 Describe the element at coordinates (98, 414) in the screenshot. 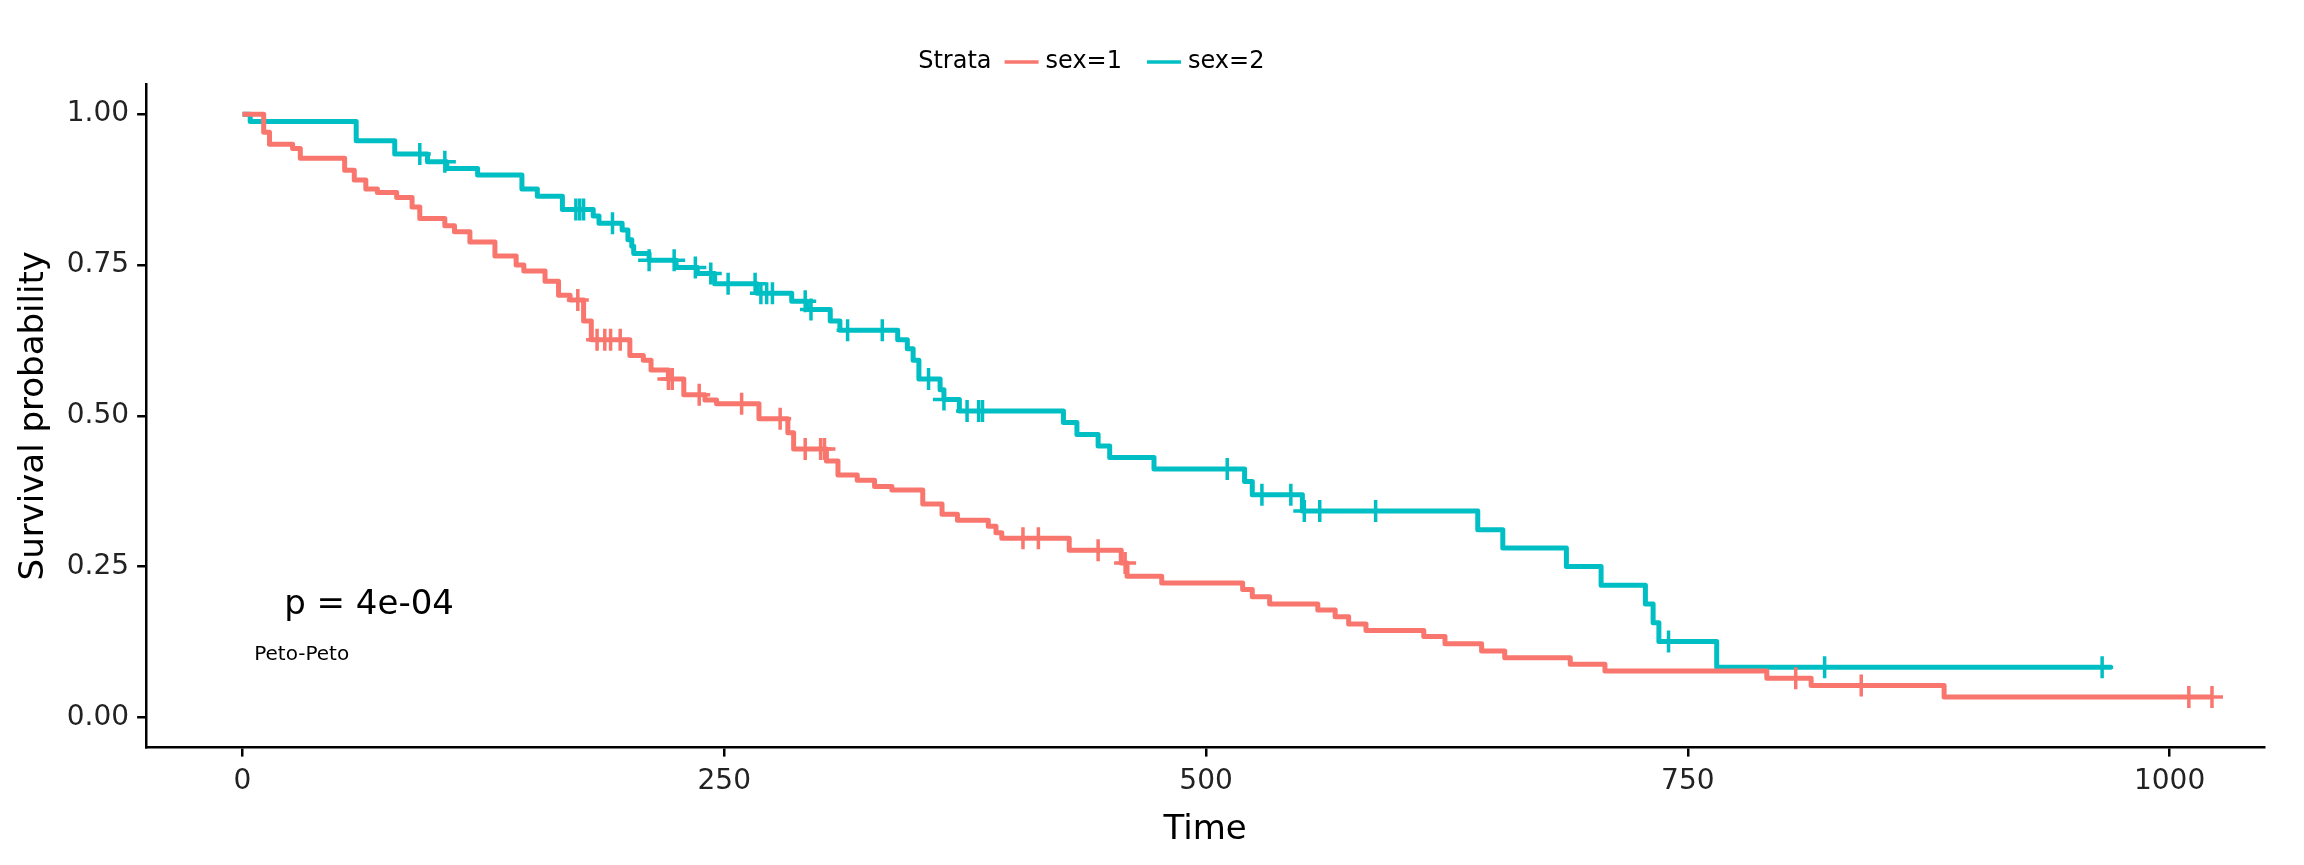

I see `y-tick-label: 0.50` at that location.